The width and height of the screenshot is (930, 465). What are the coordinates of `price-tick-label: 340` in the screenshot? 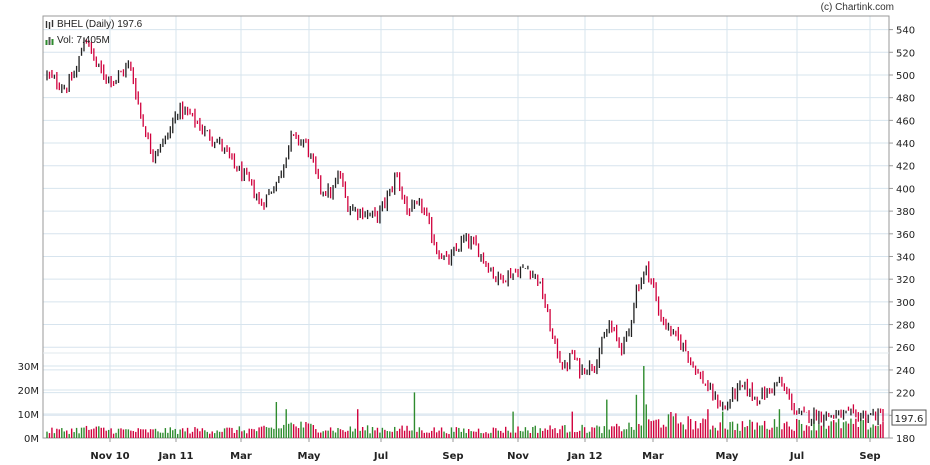 It's located at (905, 257).